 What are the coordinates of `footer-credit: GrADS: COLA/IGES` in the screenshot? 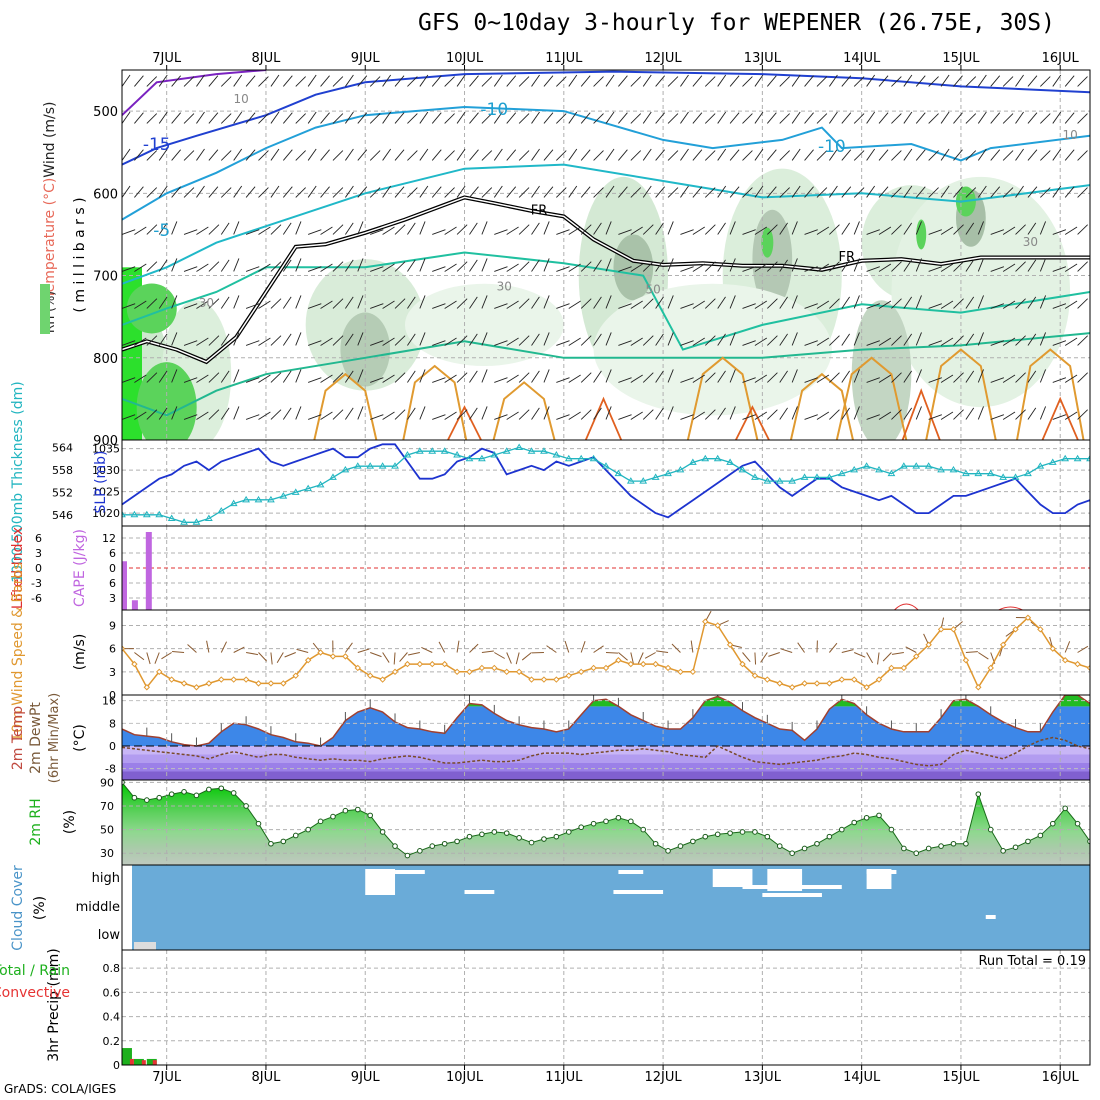 It's located at (60, 1089).